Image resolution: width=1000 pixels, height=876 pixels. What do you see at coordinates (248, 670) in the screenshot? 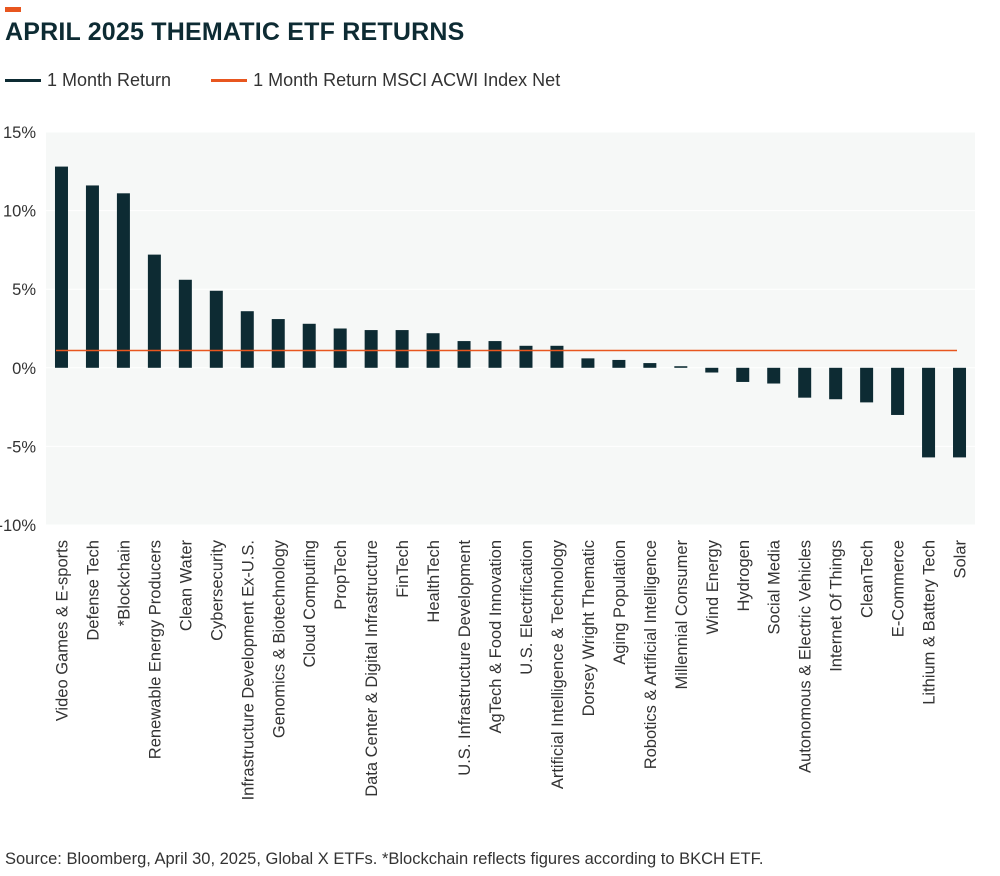
I see `x-tick-label: Infrastructure Development Ex-U.S.` at bounding box center [248, 670].